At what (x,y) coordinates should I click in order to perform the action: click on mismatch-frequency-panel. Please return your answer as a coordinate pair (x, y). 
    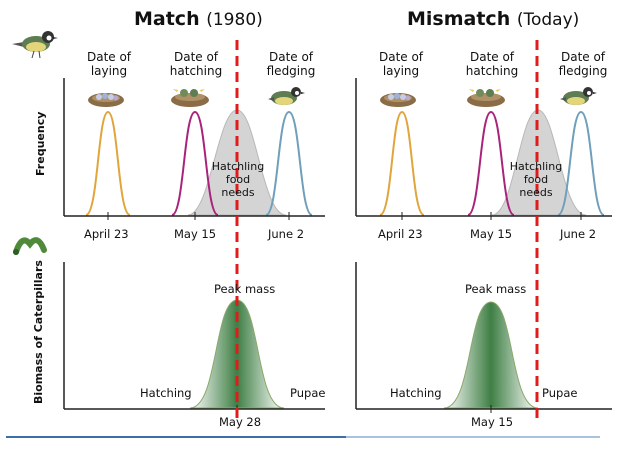
    Looking at the image, I should click on (483, 149).